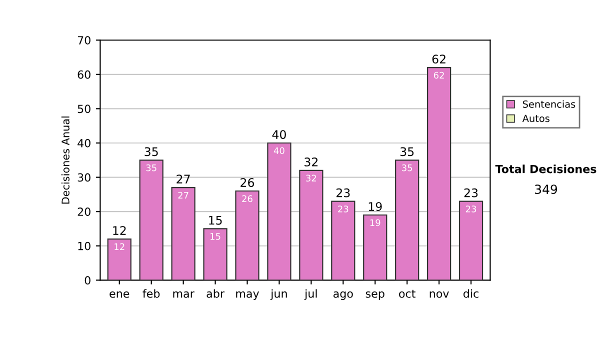 The image size is (600, 340). Describe the element at coordinates (310, 294) in the screenshot. I see `x-tick-label: jul` at that location.